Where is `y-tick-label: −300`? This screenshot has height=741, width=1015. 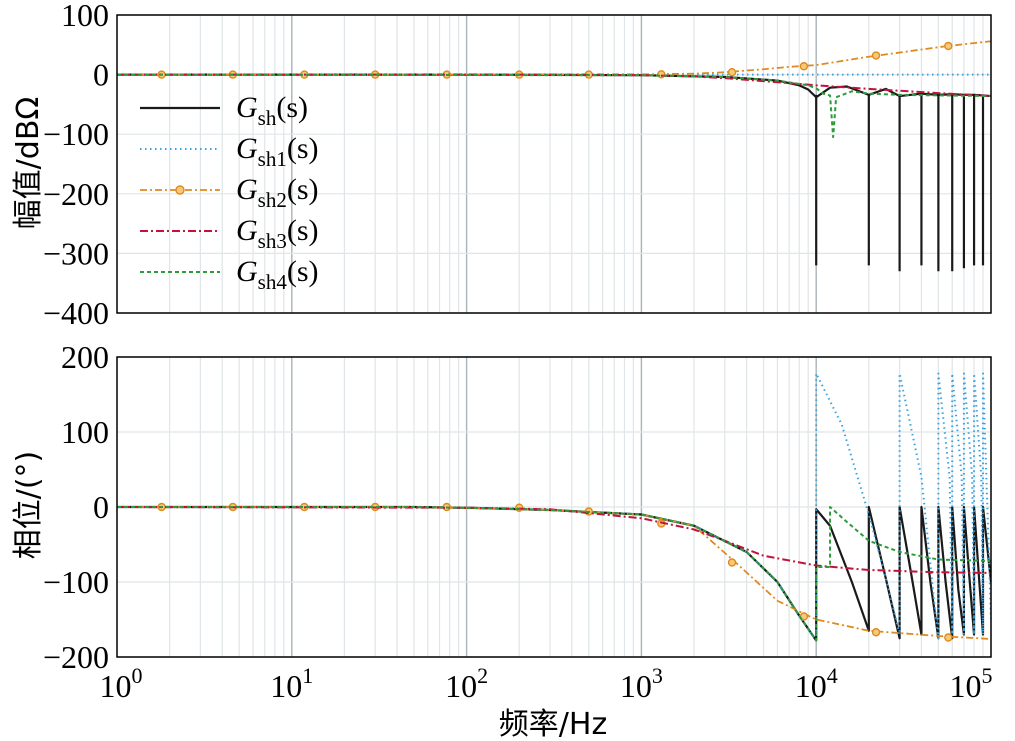 y-tick-label: −300 is located at coordinates (76, 253).